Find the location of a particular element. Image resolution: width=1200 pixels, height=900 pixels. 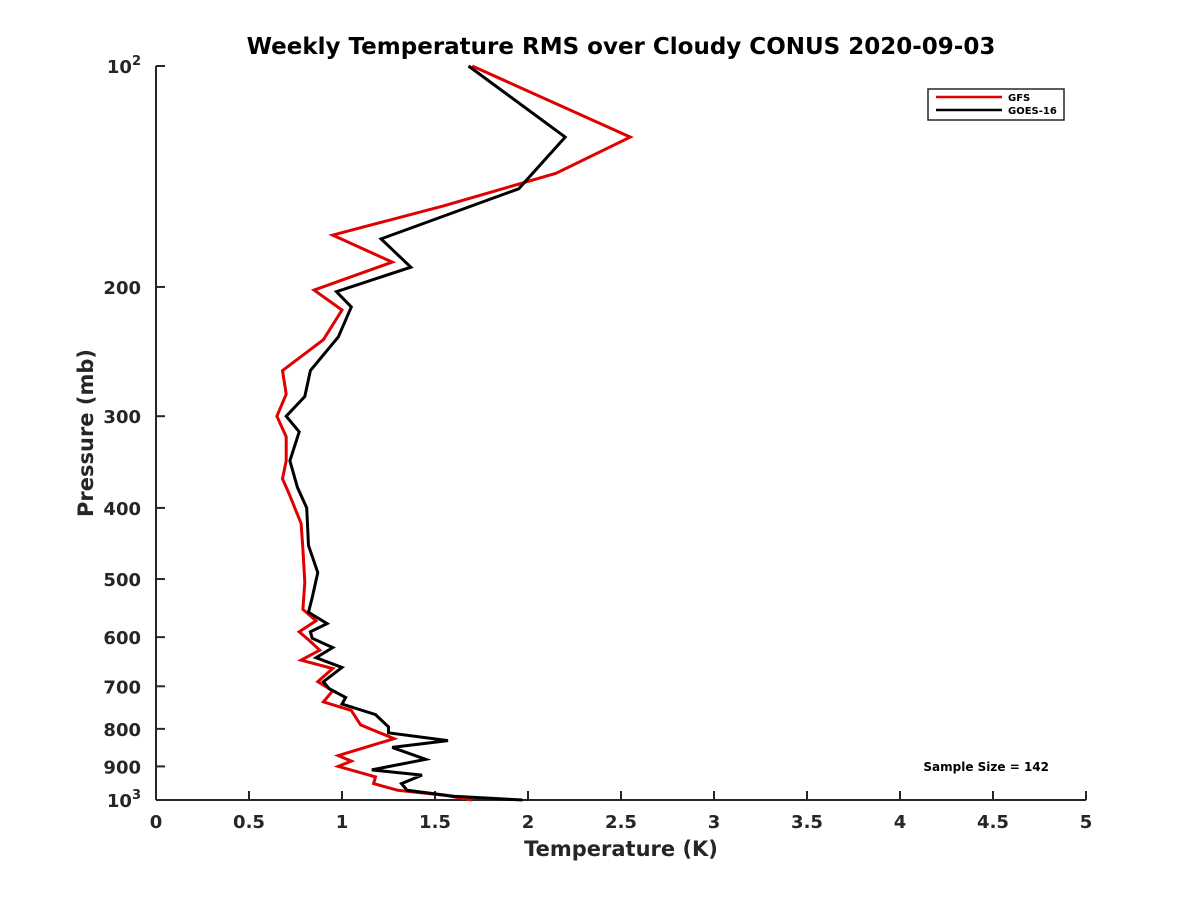

legend-box is located at coordinates (996, 104).